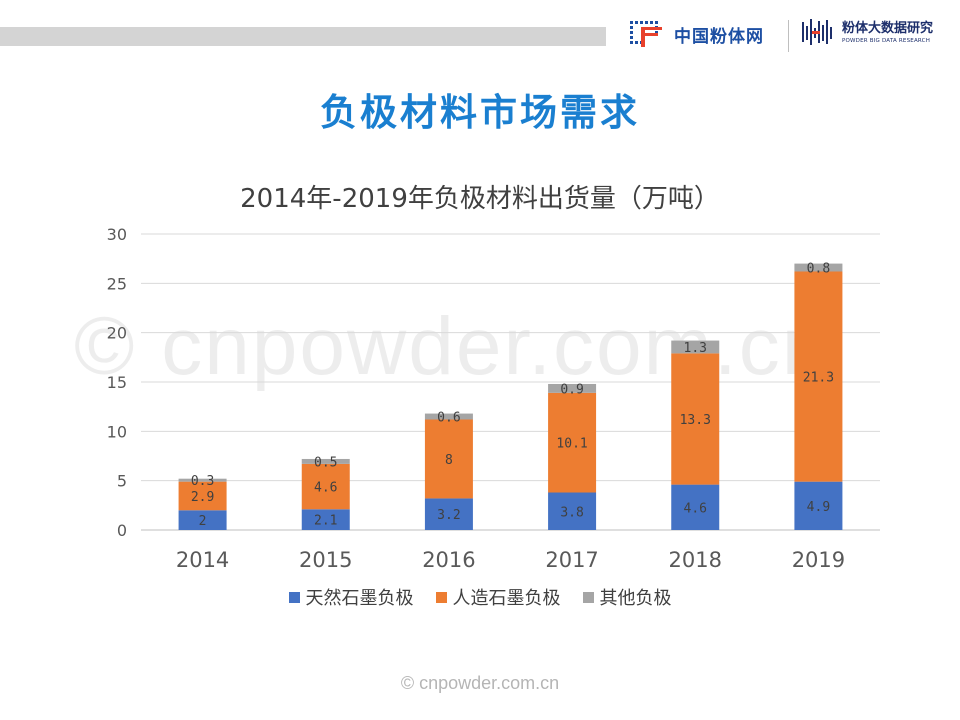  I want to click on data-label-artificial: 8, so click(449, 460).